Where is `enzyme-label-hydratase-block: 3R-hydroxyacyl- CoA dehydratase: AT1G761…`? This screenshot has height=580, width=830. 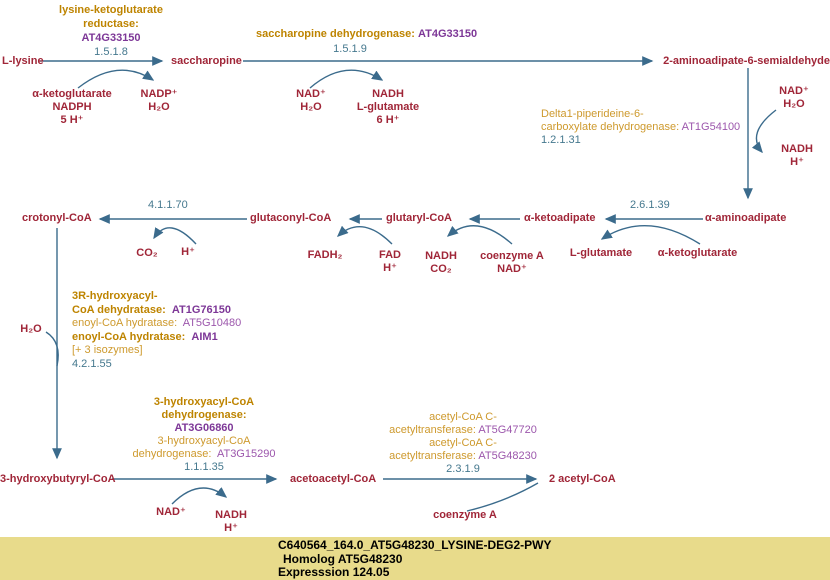 enzyme-label-hydratase-block: 3R-hydroxyacyl- CoA dehydratase: AT1G761… is located at coordinates (156, 330).